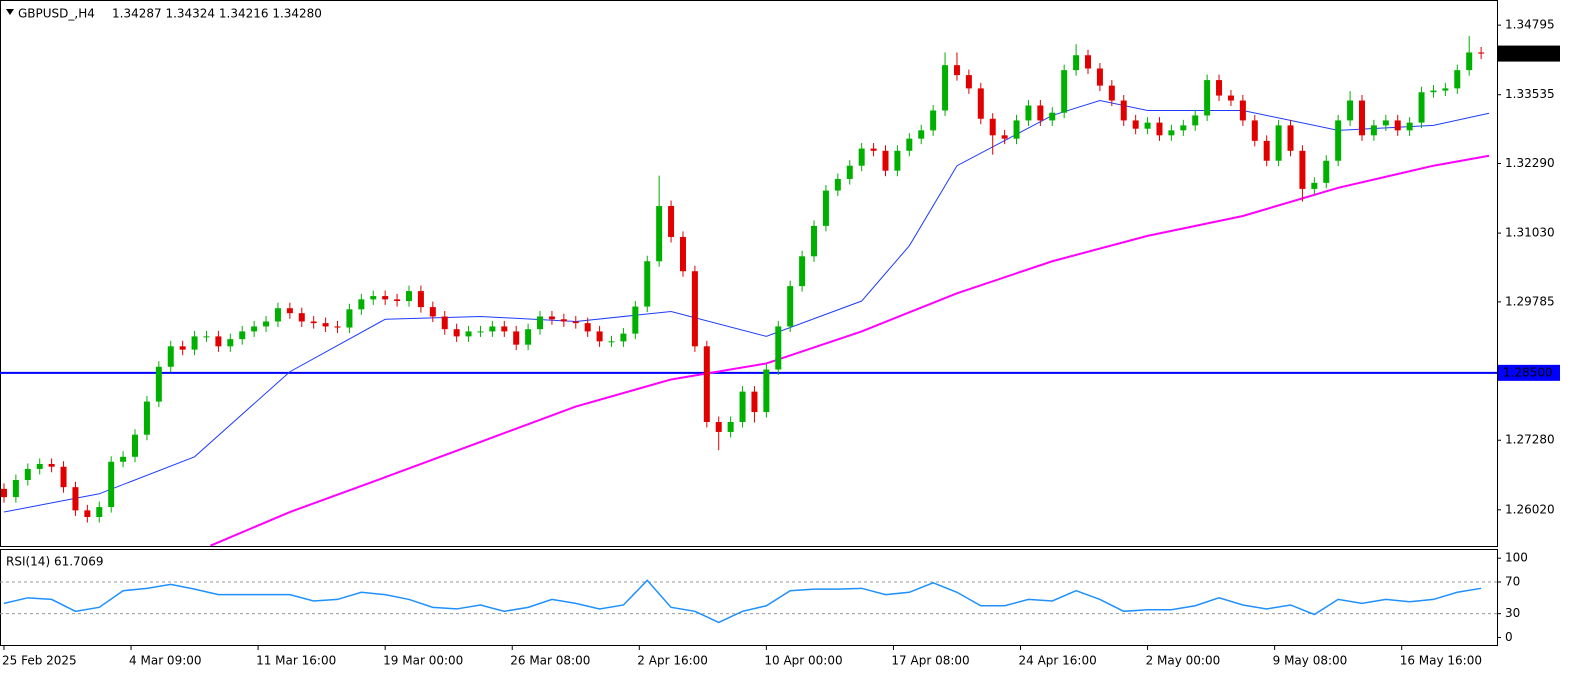 This screenshot has width=1582, height=679. I want to click on last-price-label: 1.34280, so click(1528, 53).